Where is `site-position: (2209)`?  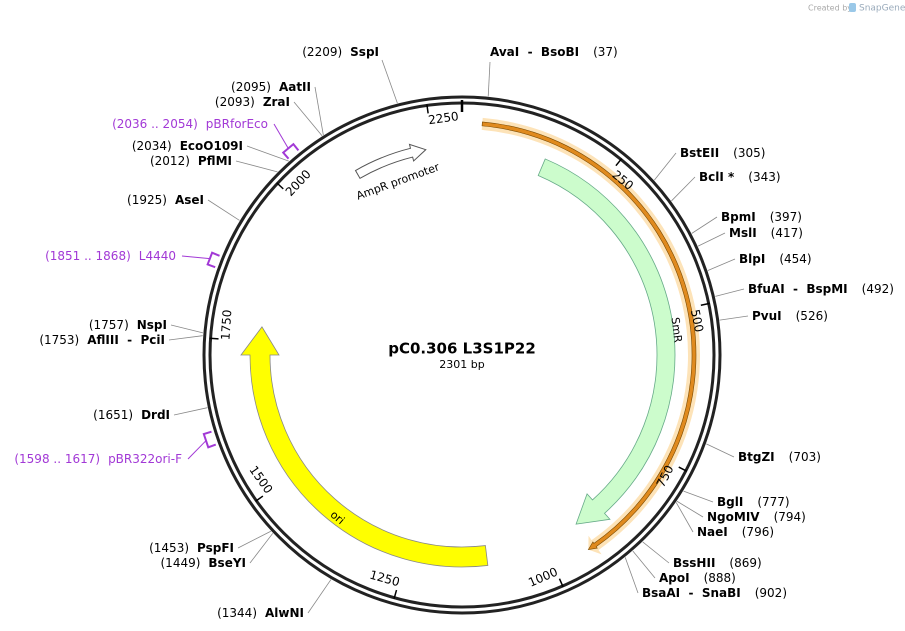 site-position: (2209) is located at coordinates (322, 52).